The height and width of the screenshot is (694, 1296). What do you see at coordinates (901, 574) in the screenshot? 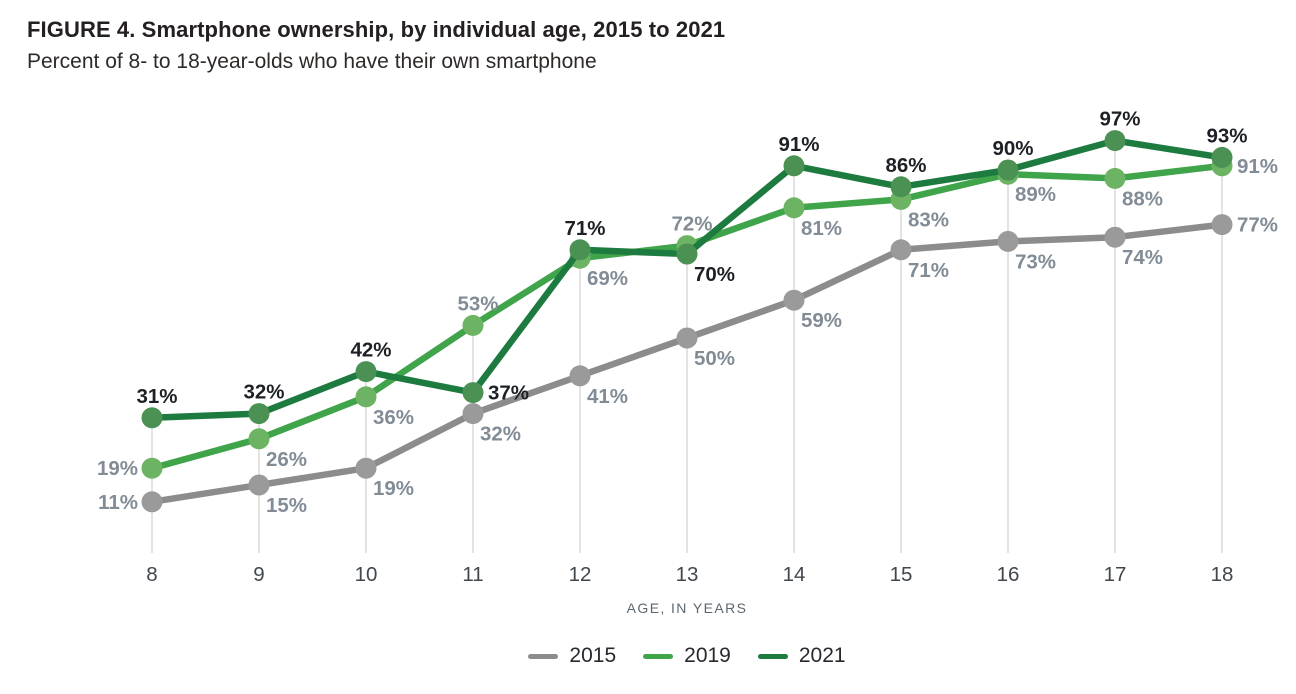
I see `x-tick-label: 15` at bounding box center [901, 574].